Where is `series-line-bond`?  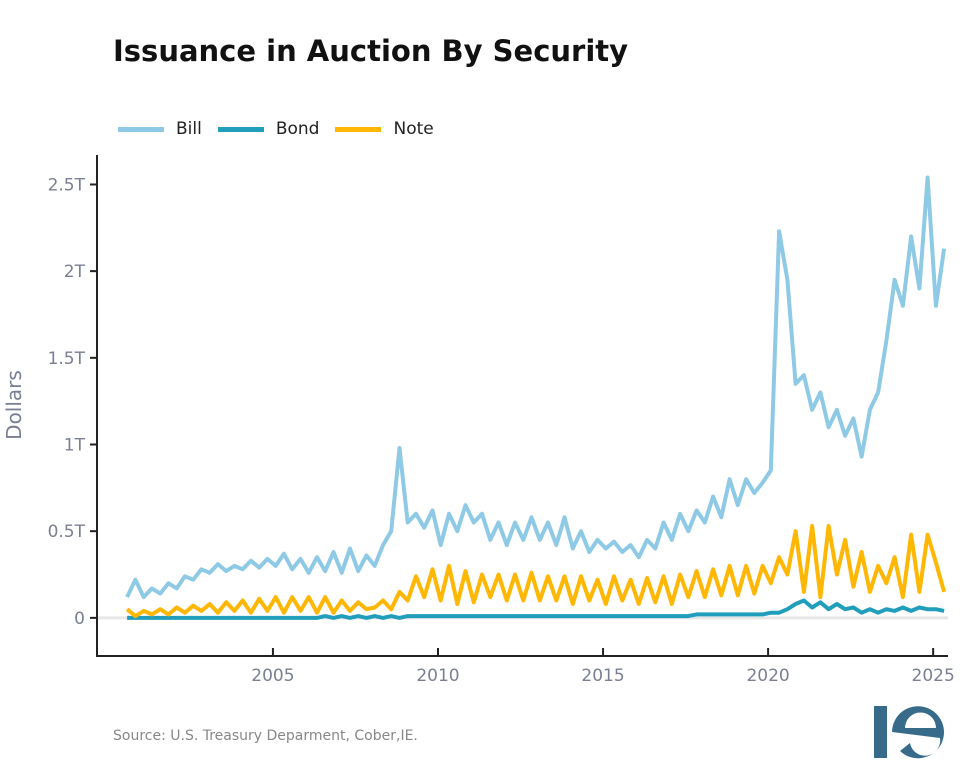 series-line-bond is located at coordinates (536, 609).